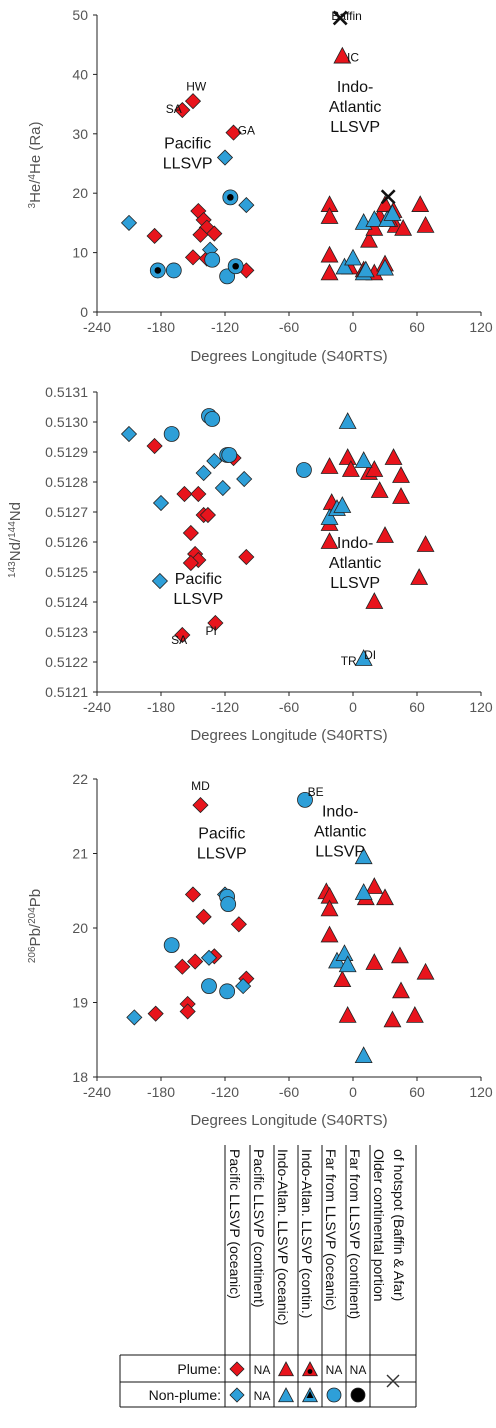 The image size is (496, 1428). What do you see at coordinates (364, 107) in the screenshot?
I see `series-older-continental` at bounding box center [364, 107].